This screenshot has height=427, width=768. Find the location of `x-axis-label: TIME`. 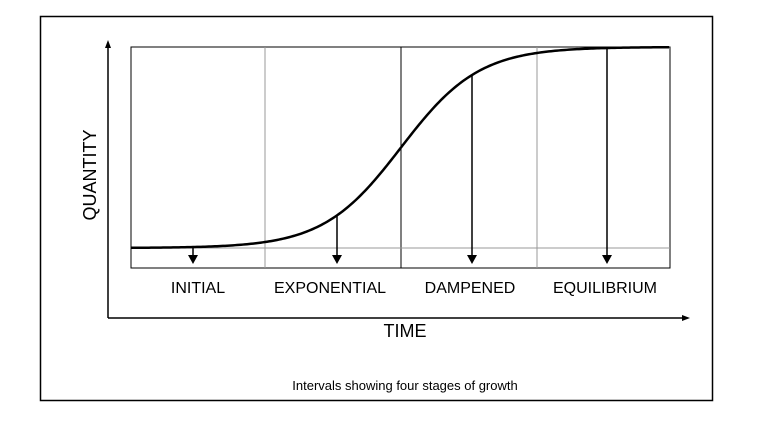

x-axis-label: TIME is located at coordinates (405, 331).